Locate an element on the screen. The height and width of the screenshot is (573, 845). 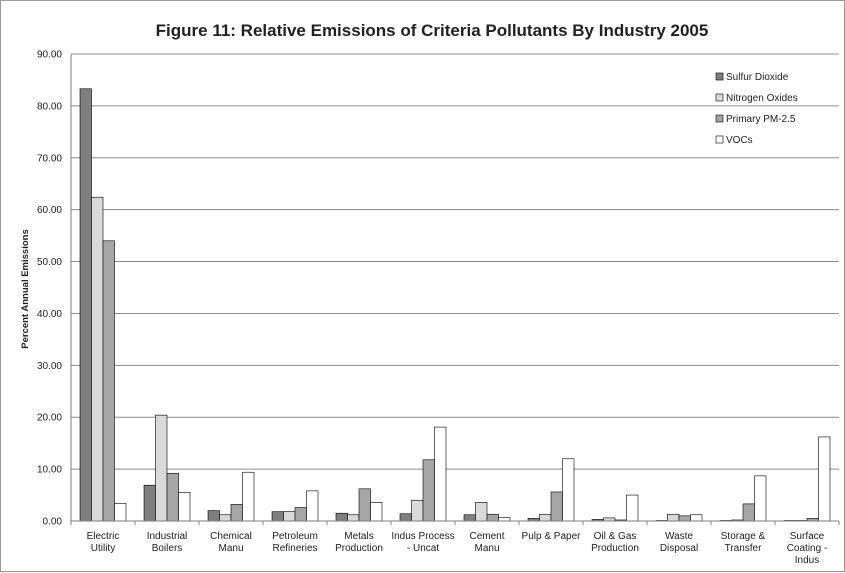
x-category-label: Electric is located at coordinates (103, 536).